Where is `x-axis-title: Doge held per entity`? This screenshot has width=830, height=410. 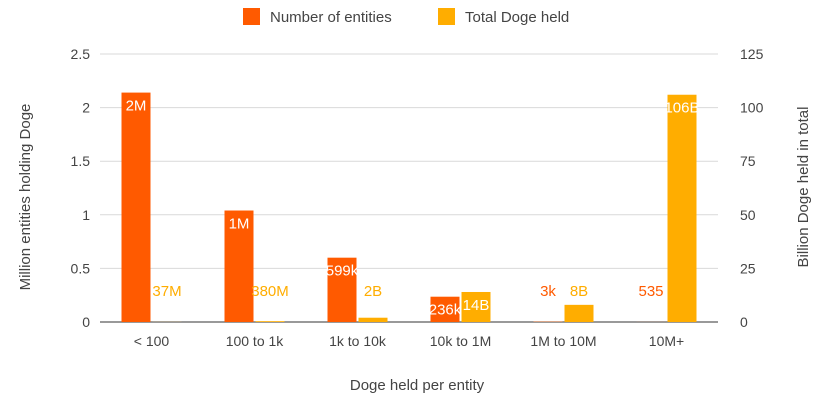
x-axis-title: Doge held per entity is located at coordinates (417, 385).